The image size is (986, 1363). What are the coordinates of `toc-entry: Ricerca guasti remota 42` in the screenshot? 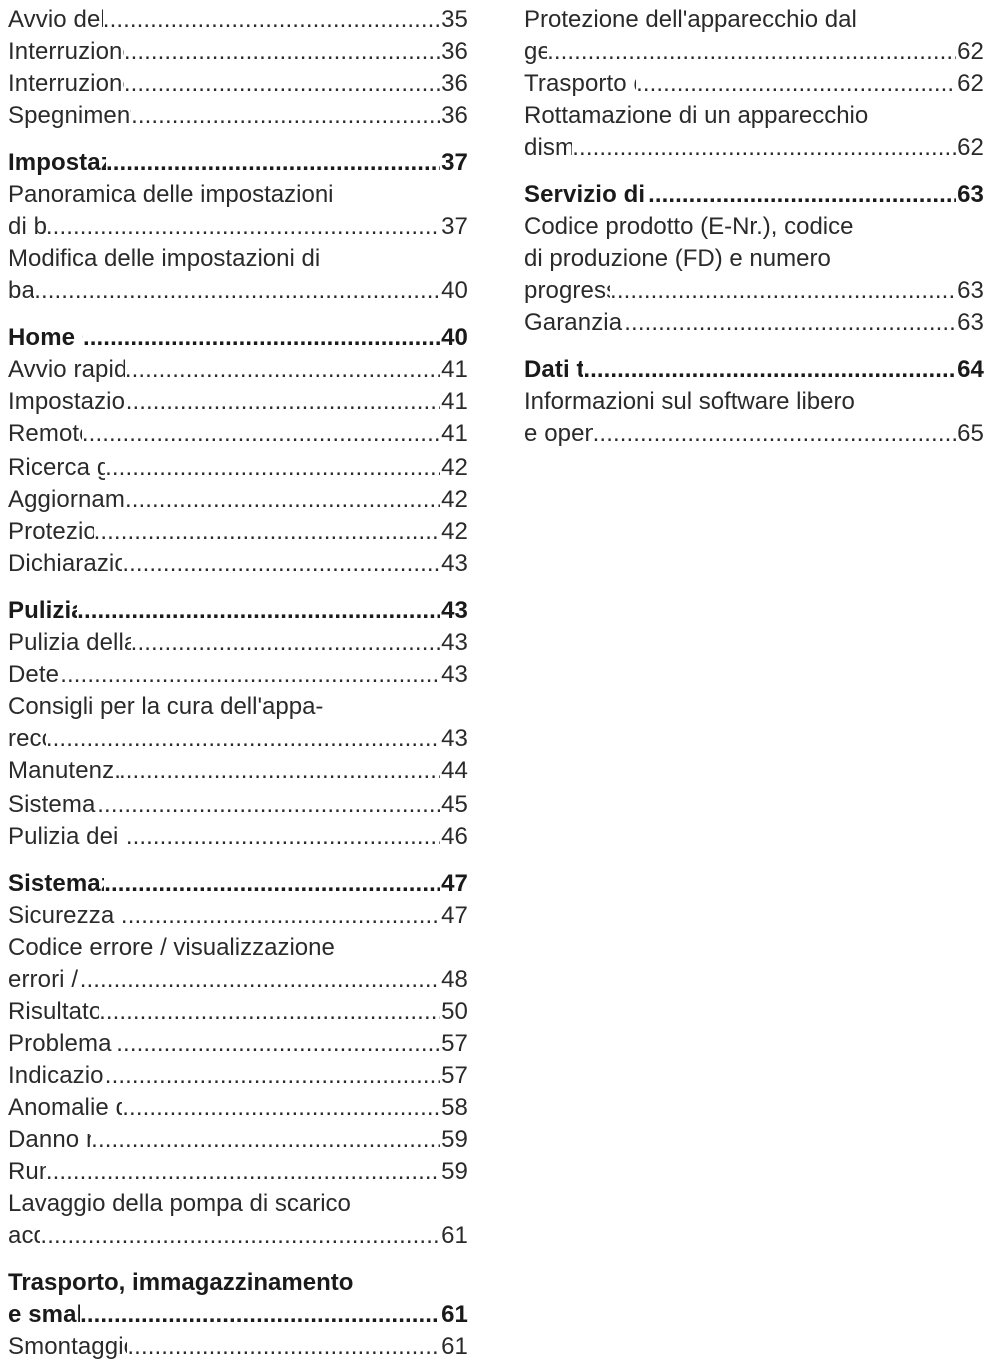 It's located at (238, 468).